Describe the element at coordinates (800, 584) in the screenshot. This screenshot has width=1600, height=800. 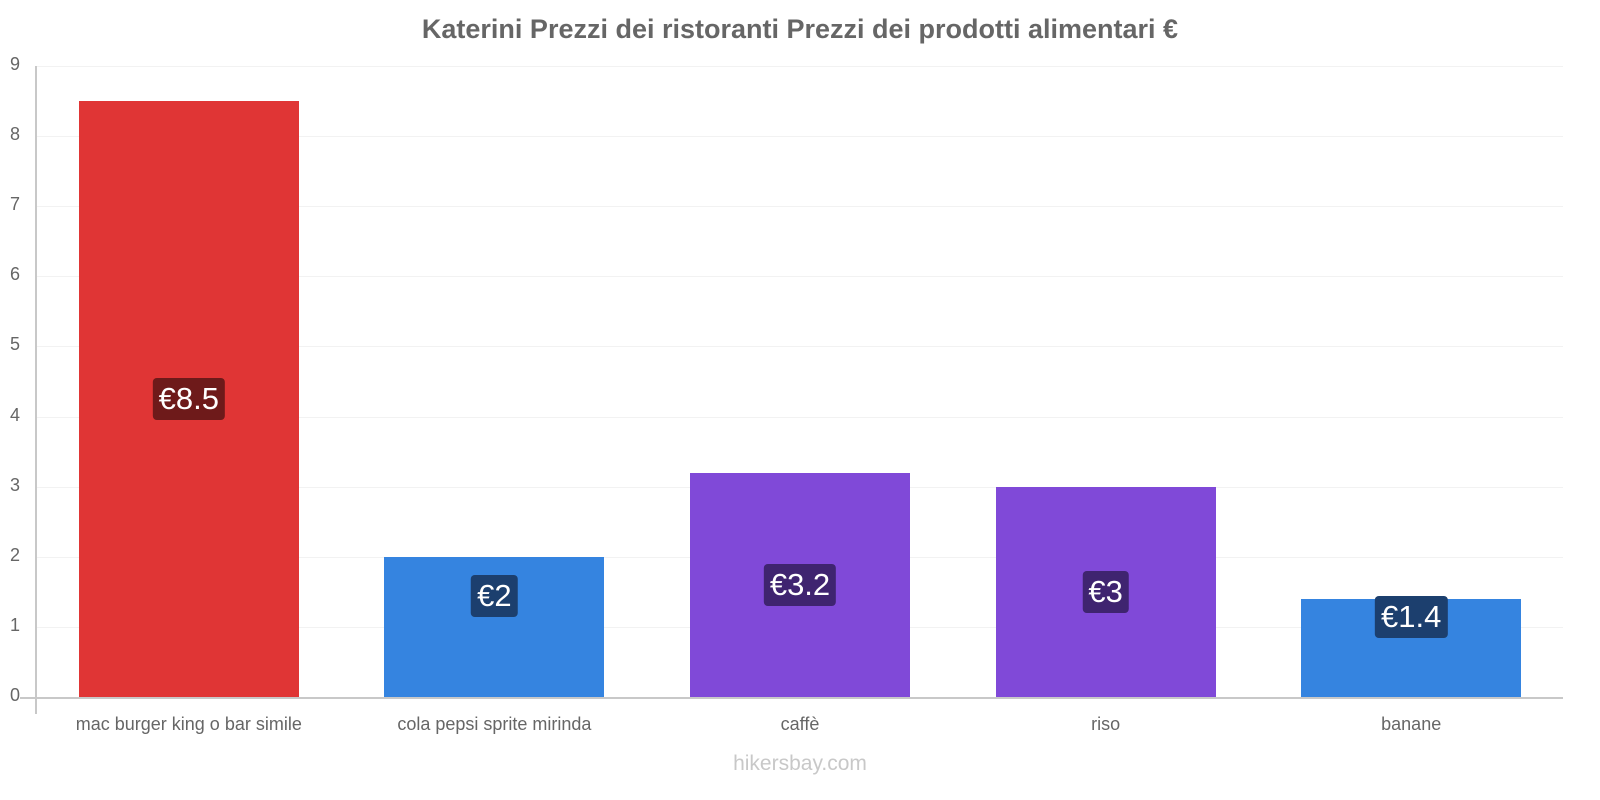
I see `bar-value-label: €3.2` at that location.